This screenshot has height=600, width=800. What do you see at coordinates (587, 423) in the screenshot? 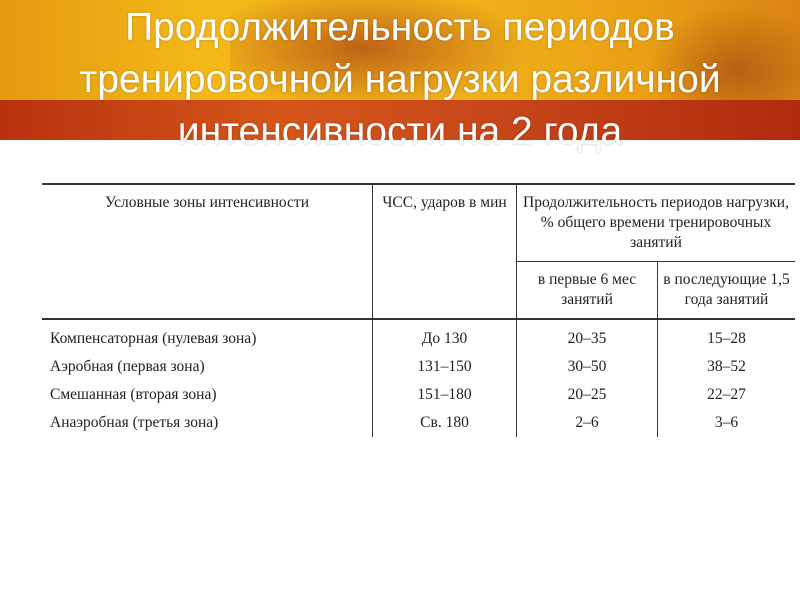
I see `first6-cell: 2–6` at bounding box center [587, 423].